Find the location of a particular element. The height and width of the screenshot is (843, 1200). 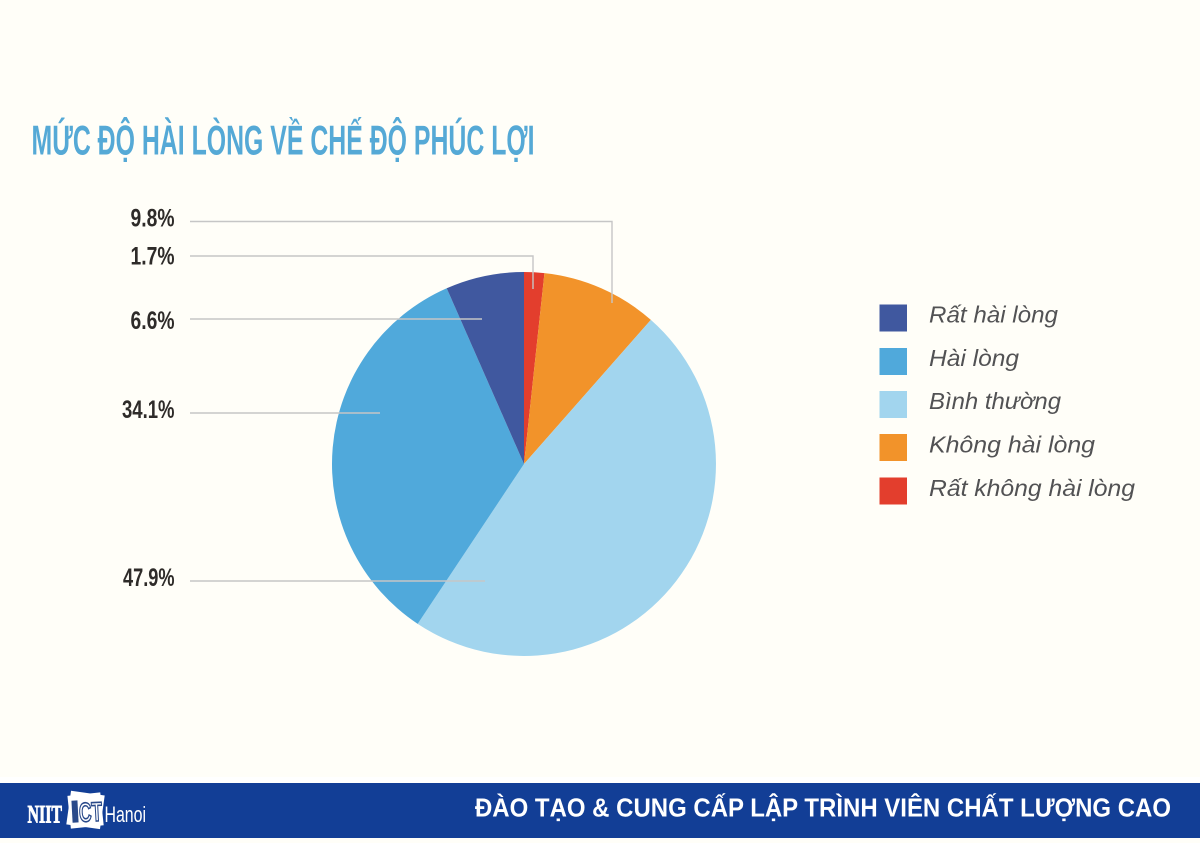

svg-text: Rất hài lòng is located at coordinates (993, 315).